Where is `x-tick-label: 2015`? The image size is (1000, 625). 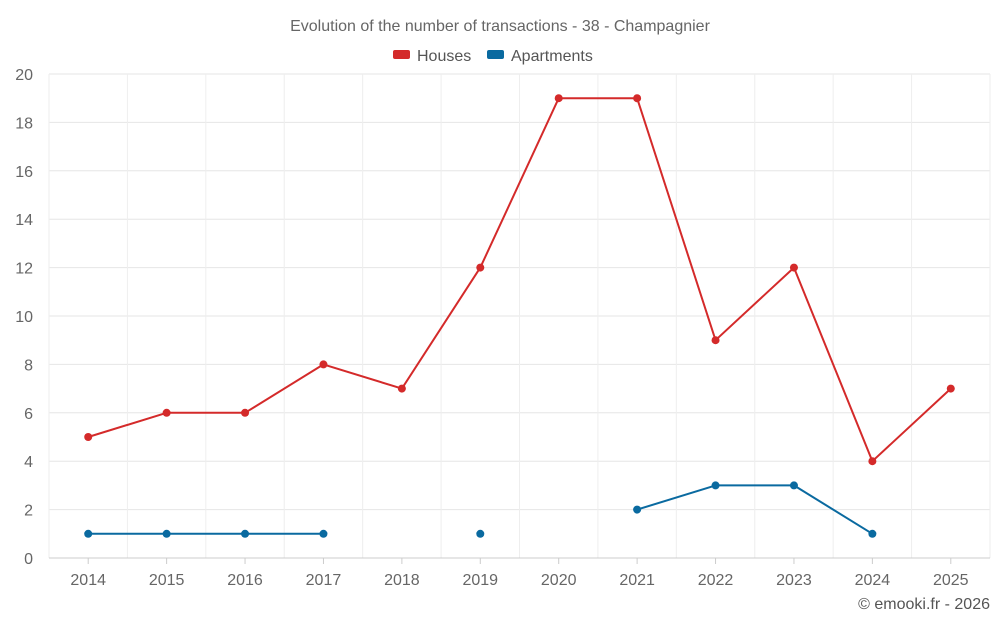
x-tick-label: 2015 is located at coordinates (167, 580).